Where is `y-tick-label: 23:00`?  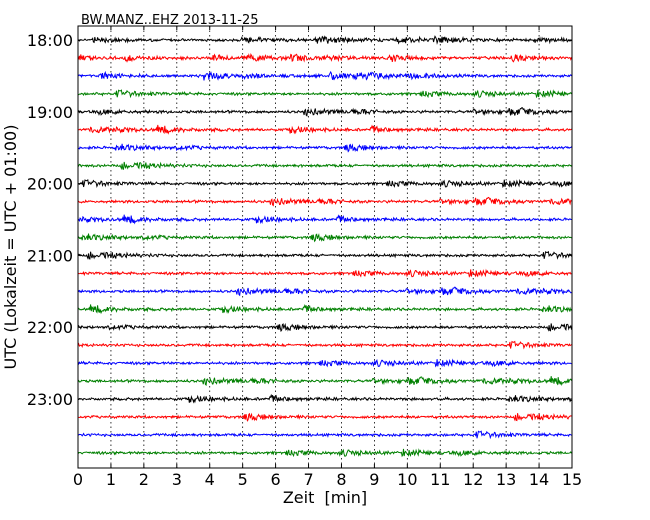 y-tick-label: 23:00 is located at coordinates (50, 399).